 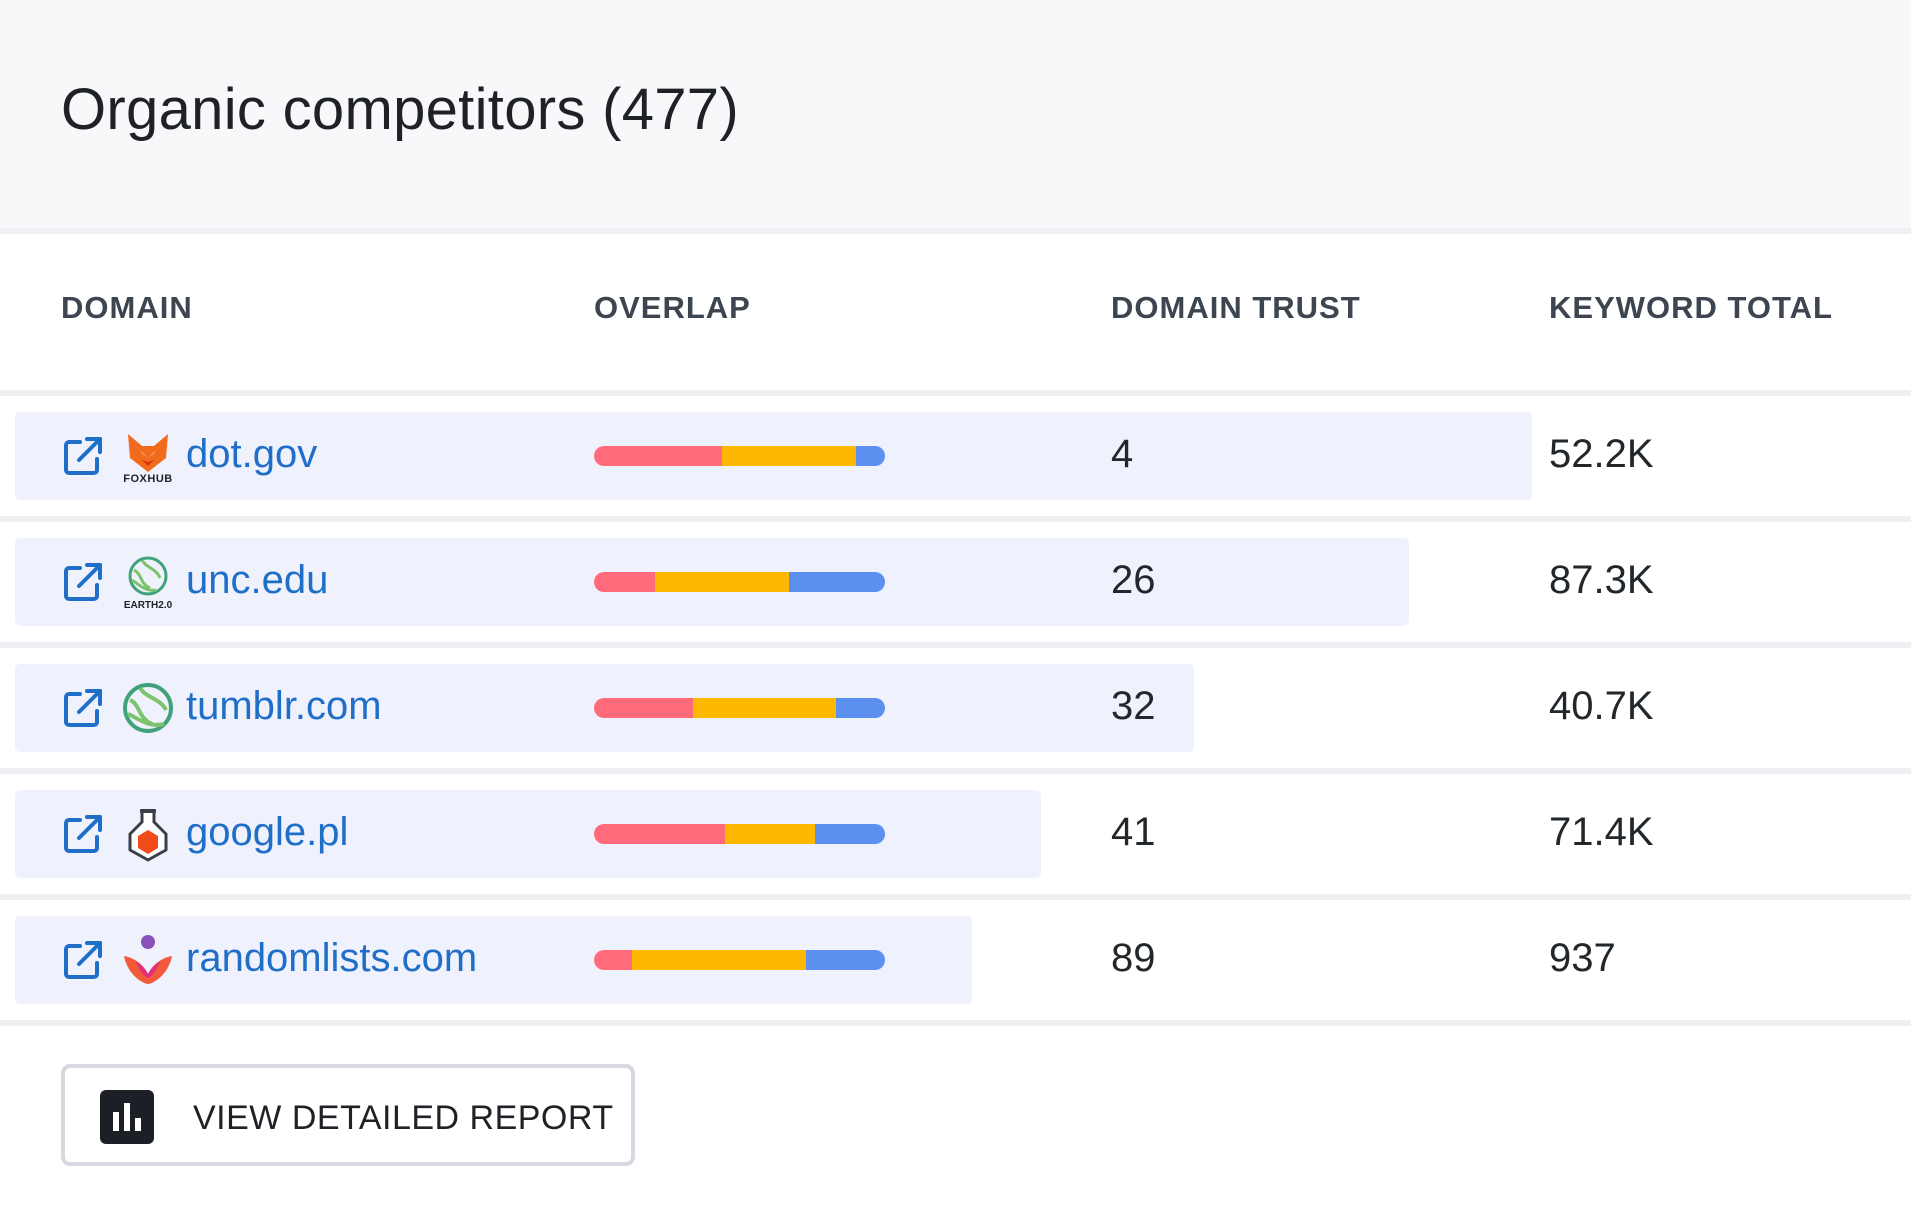 What do you see at coordinates (252, 454) in the screenshot?
I see `domain-link: dot.gov` at bounding box center [252, 454].